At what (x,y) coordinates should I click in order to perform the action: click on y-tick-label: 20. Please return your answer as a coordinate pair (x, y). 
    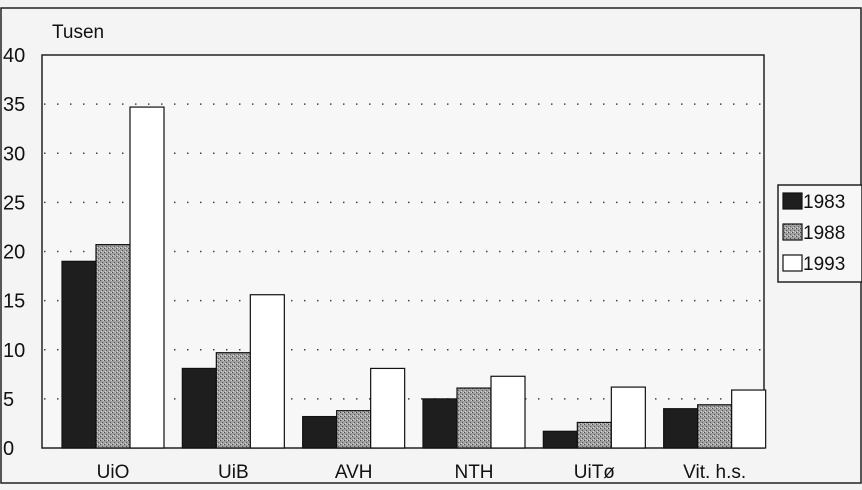
    Looking at the image, I should click on (14, 253).